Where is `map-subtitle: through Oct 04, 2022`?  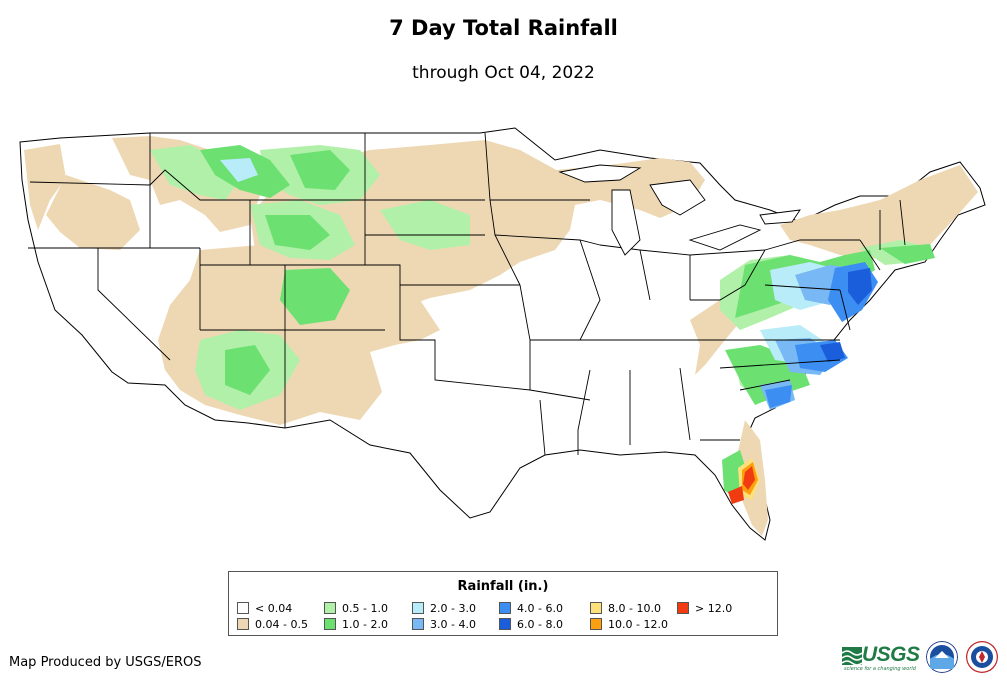 map-subtitle: through Oct 04, 2022 is located at coordinates (503, 73).